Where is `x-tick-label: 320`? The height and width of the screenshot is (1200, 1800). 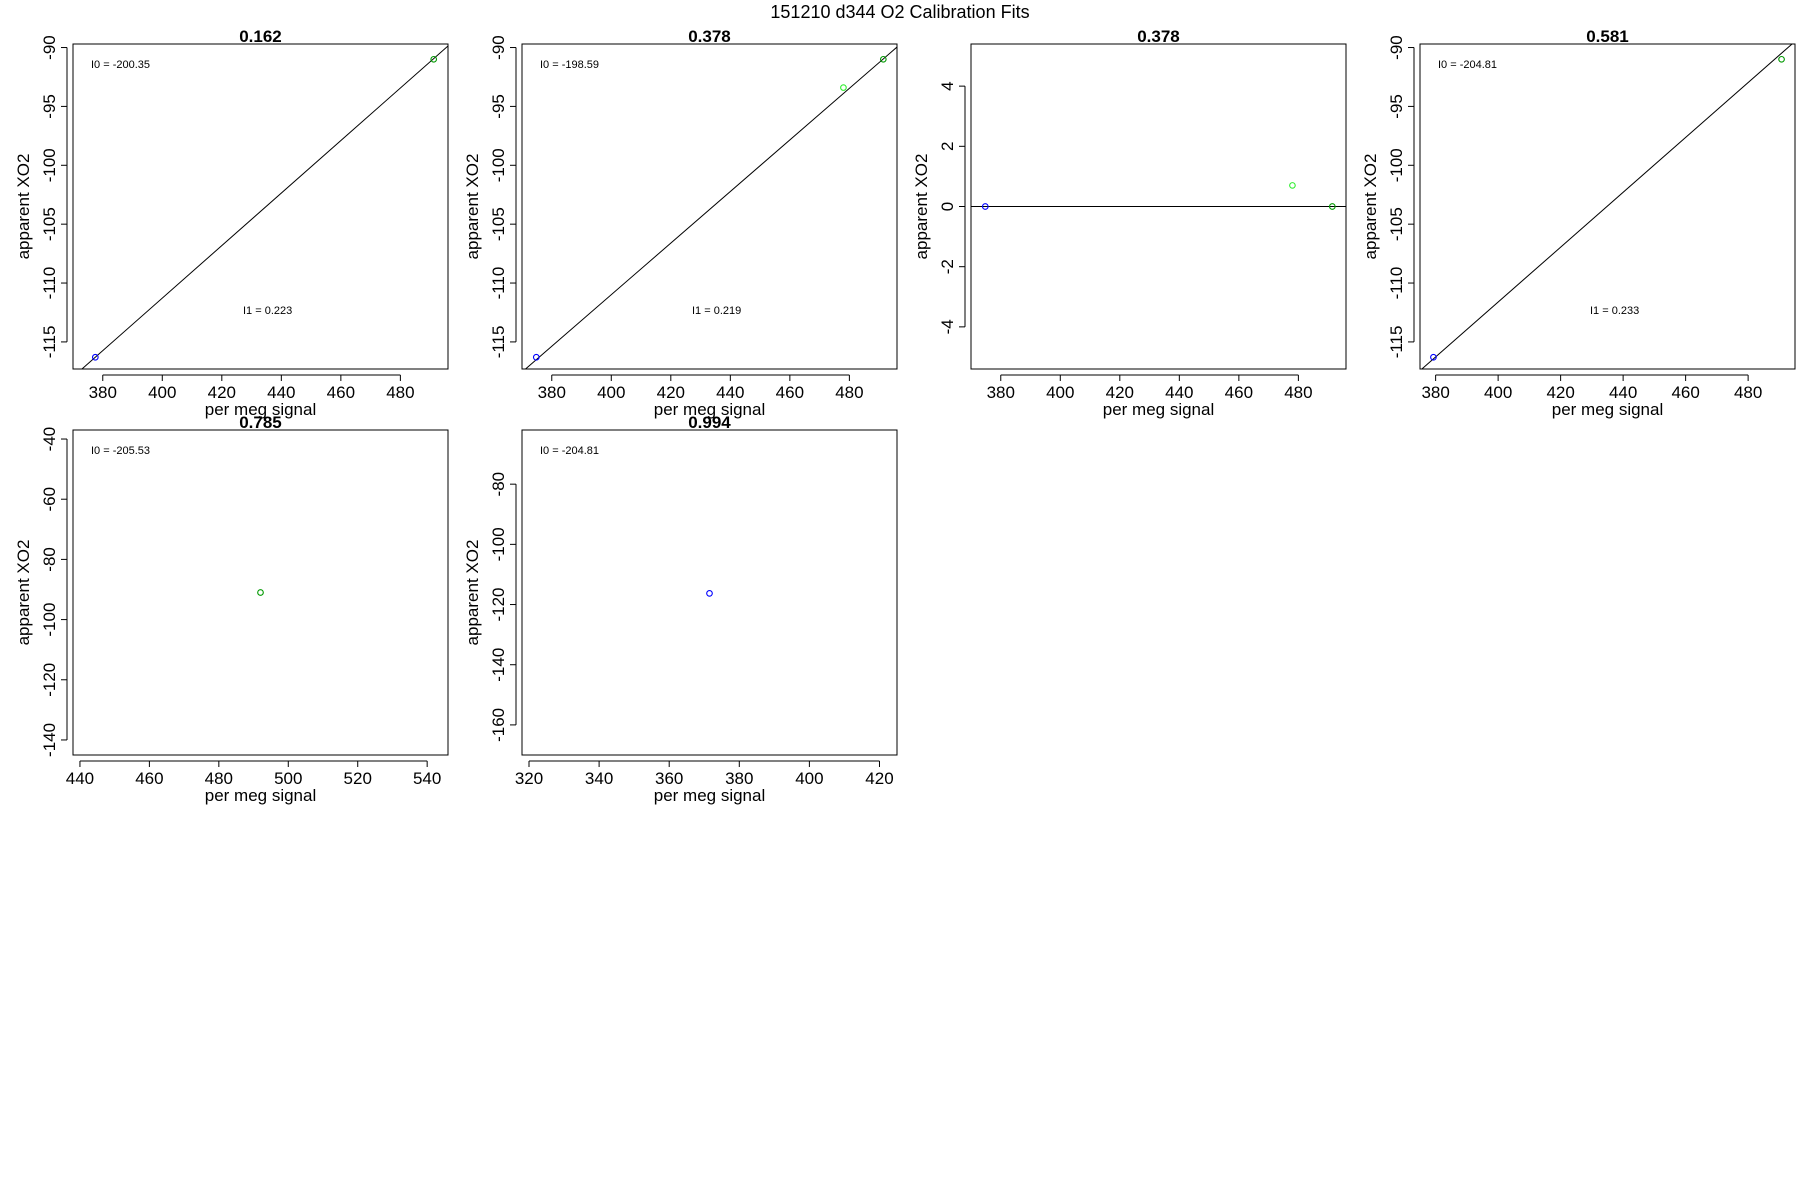
x-tick-label: 320 is located at coordinates (529, 778).